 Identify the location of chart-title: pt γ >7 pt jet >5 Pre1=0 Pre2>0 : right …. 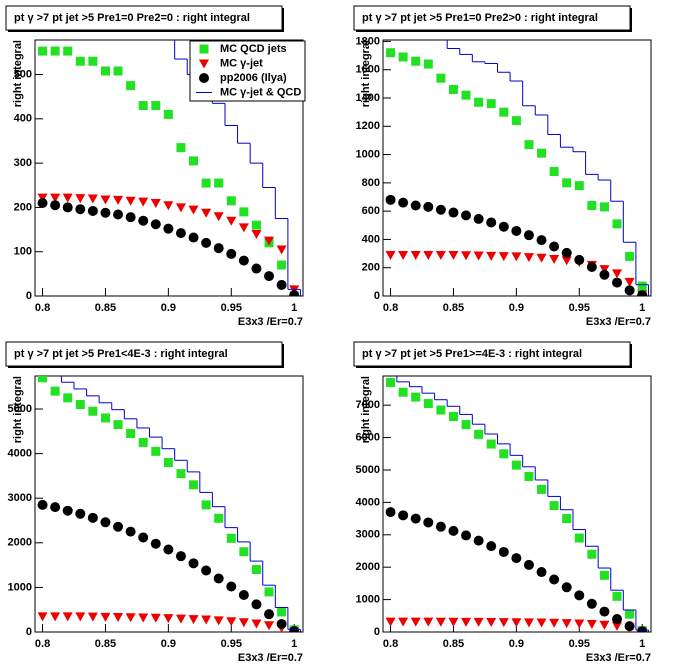
(480, 18).